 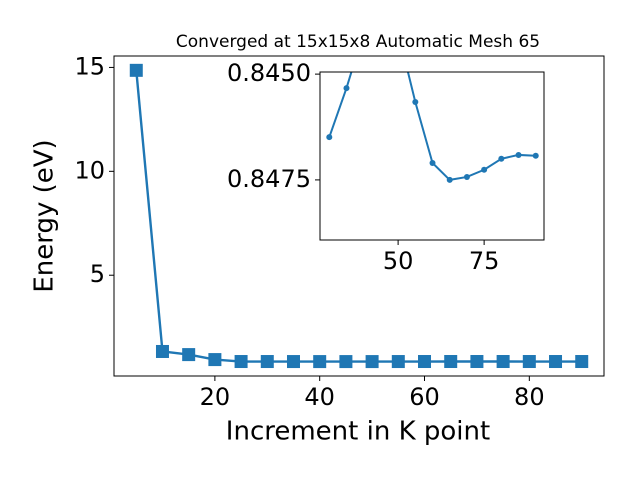 I want to click on y-axis-label: Energy (eV), so click(x=45, y=215).